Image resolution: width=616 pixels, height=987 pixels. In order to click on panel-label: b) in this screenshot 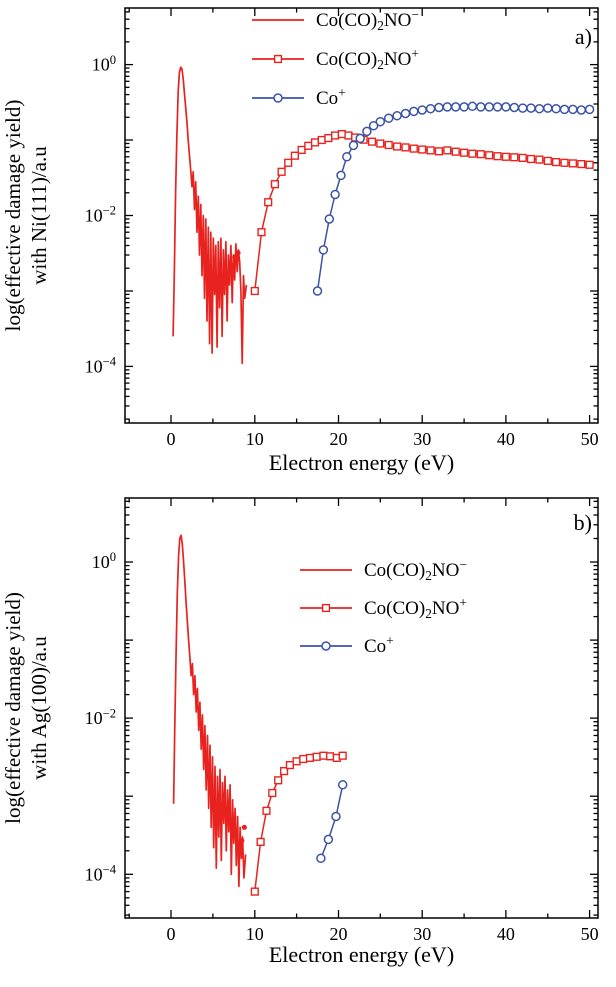, I will do `click(583, 522)`.